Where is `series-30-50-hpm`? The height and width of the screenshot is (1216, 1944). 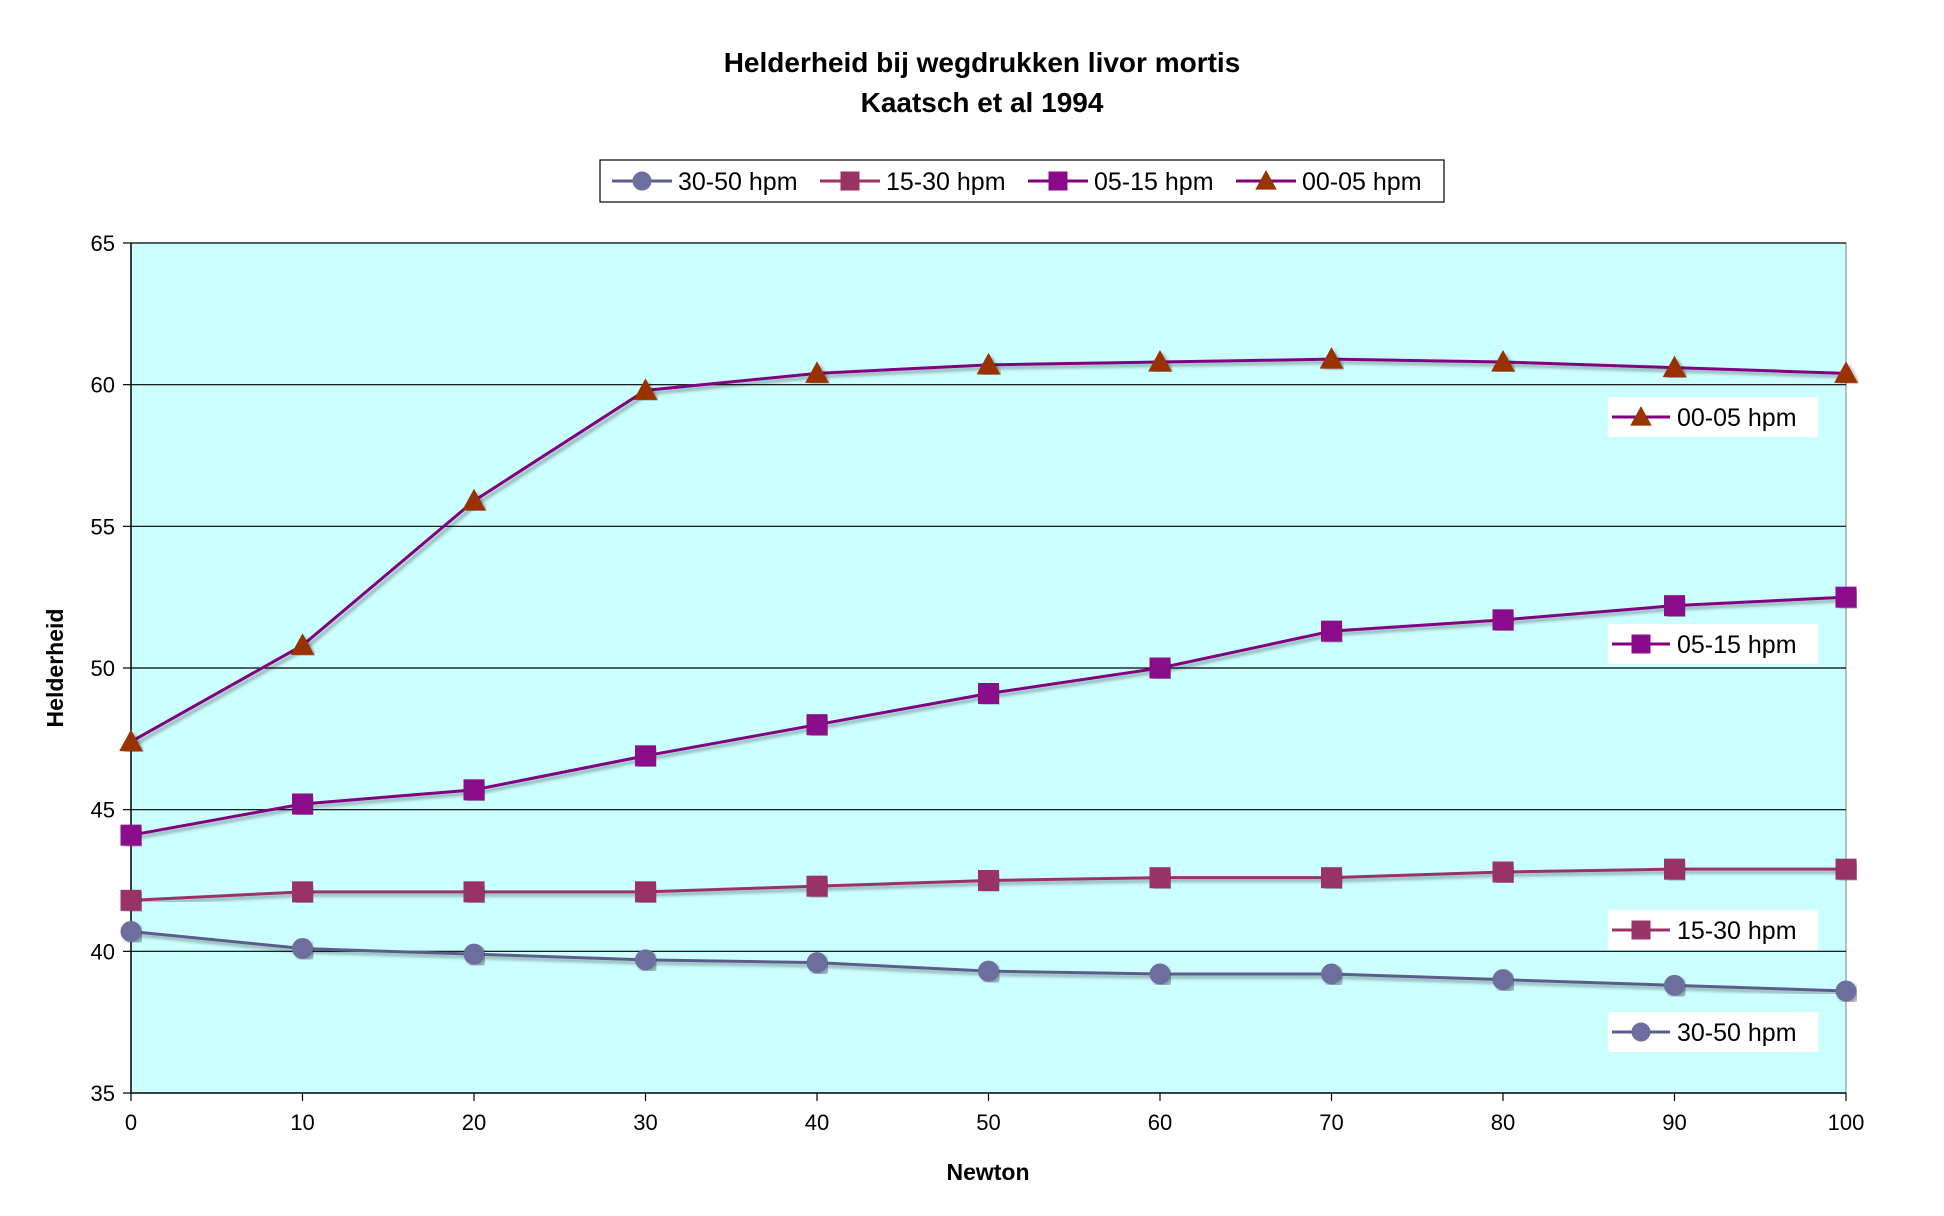
series-30-50-hpm is located at coordinates (988, 961).